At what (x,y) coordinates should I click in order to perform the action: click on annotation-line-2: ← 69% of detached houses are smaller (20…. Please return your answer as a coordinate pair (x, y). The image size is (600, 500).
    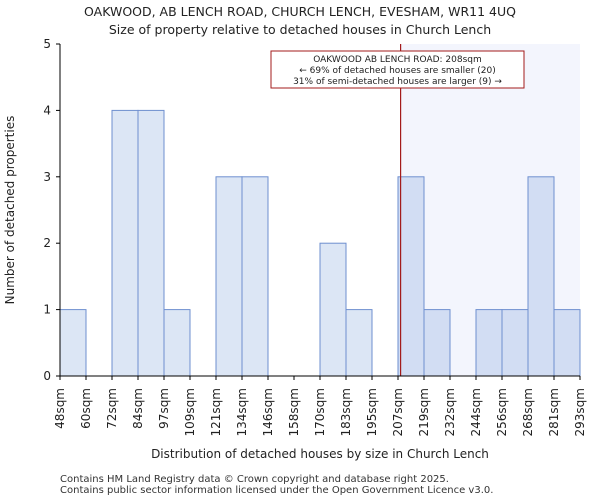
    Looking at the image, I should click on (397, 71).